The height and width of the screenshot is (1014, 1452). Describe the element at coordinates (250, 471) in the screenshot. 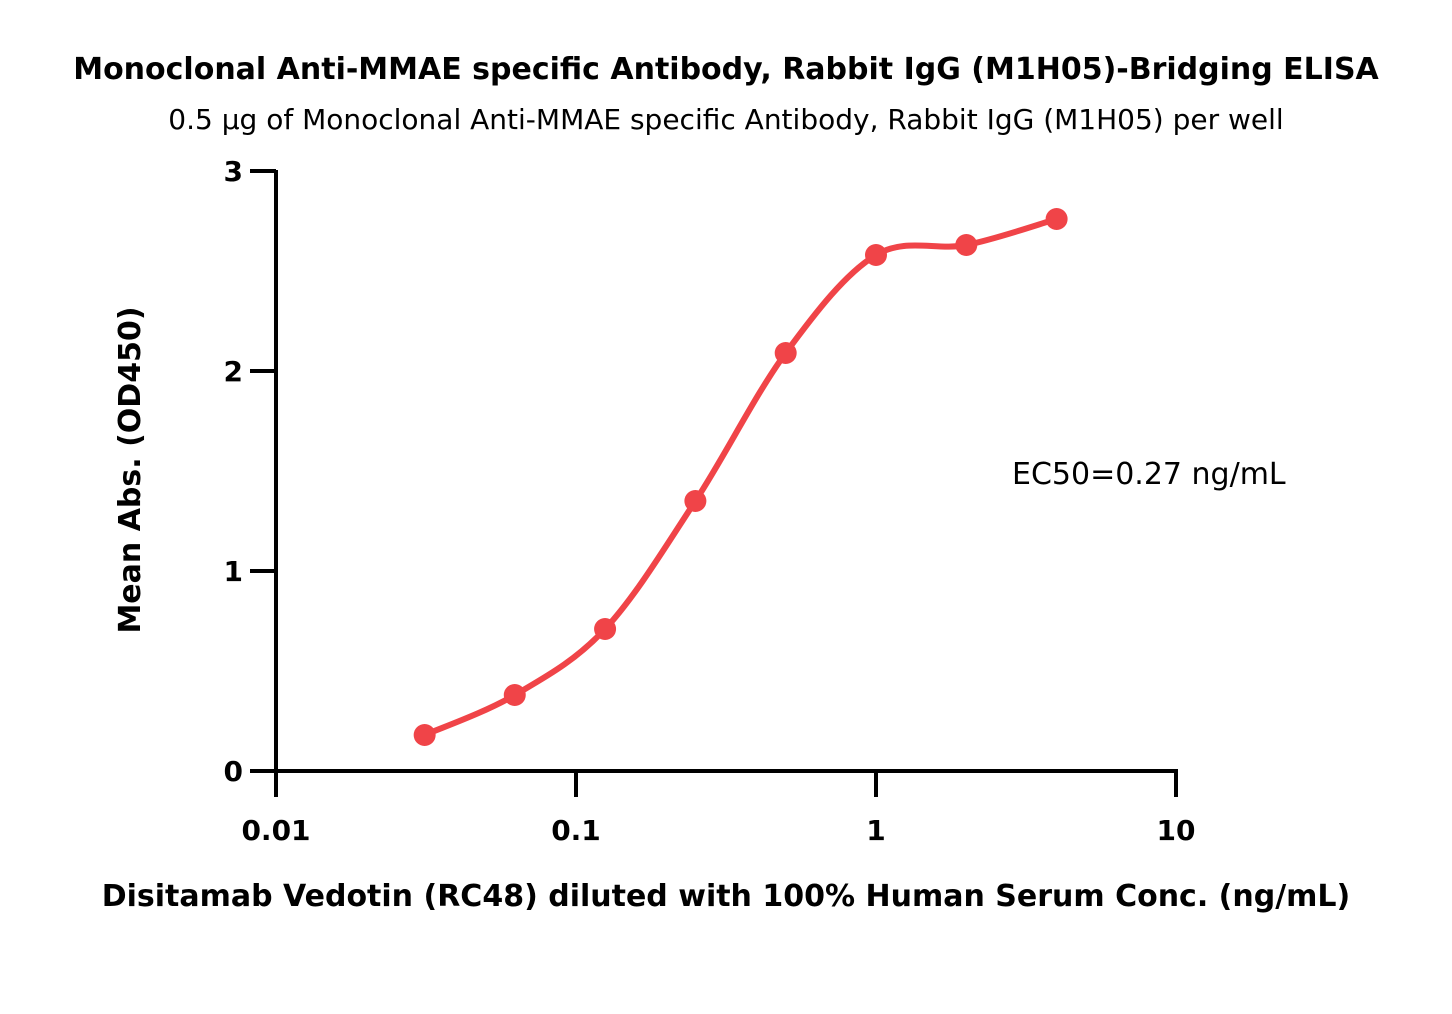

I see `y-ticks: 0 1 2 3` at that location.